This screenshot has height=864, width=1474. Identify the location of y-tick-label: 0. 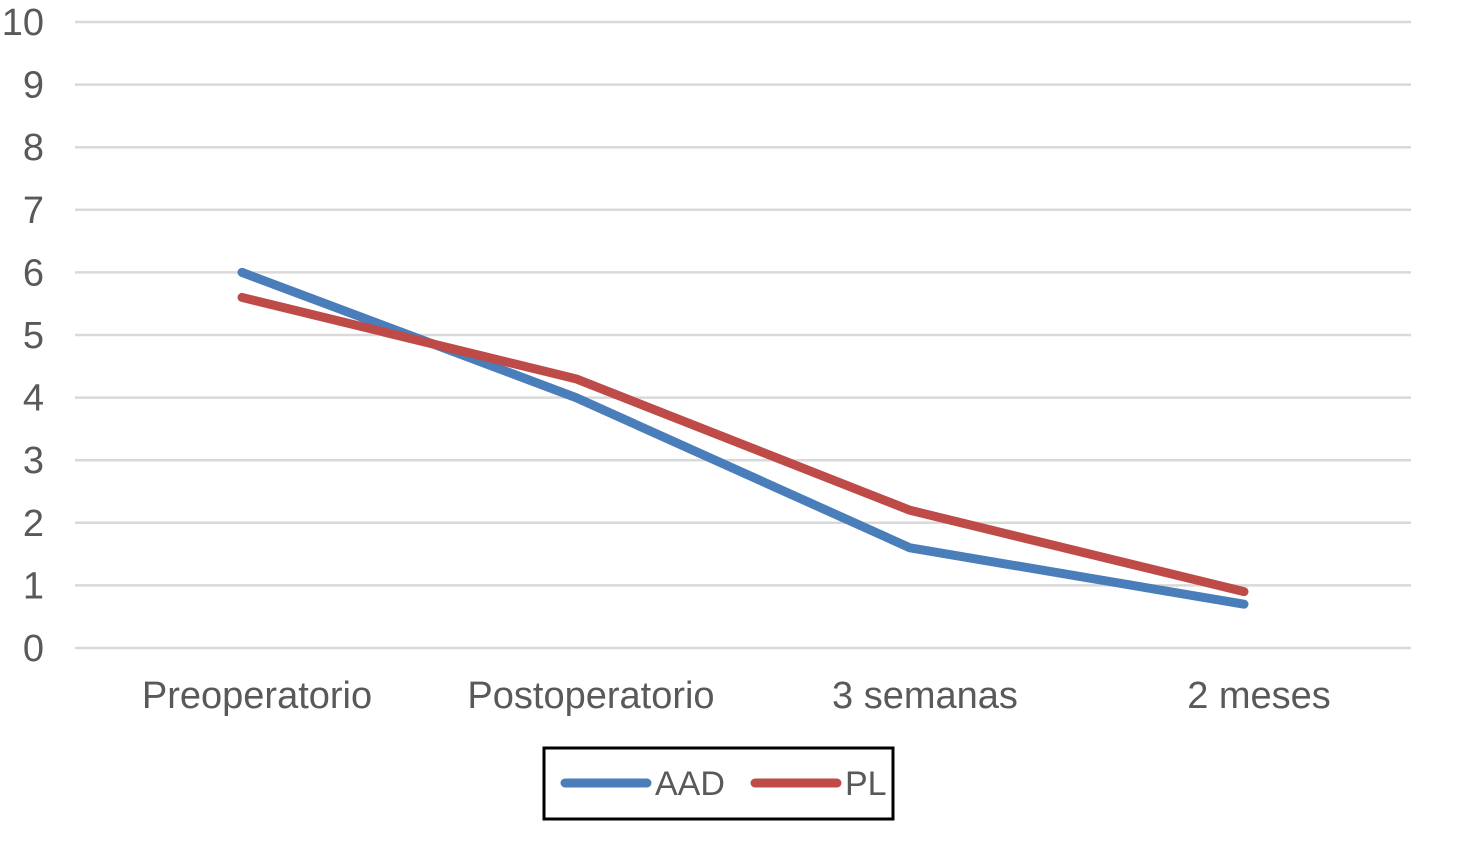
(33, 649).